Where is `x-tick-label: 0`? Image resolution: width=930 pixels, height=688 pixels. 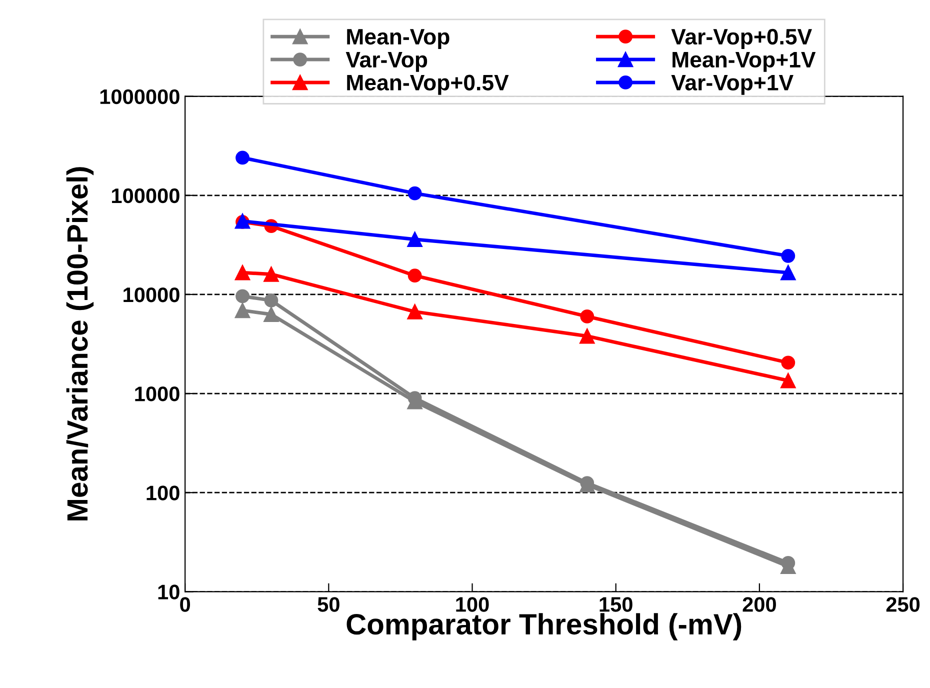 x-tick-label: 0 is located at coordinates (185, 604).